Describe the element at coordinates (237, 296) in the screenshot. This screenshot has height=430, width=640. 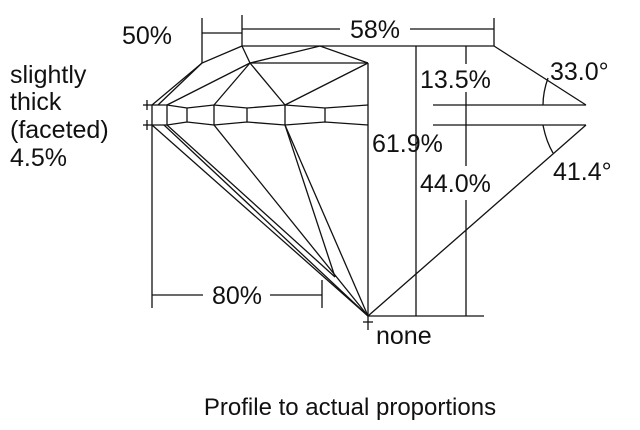
I see `lower-half-label: 80%` at that location.